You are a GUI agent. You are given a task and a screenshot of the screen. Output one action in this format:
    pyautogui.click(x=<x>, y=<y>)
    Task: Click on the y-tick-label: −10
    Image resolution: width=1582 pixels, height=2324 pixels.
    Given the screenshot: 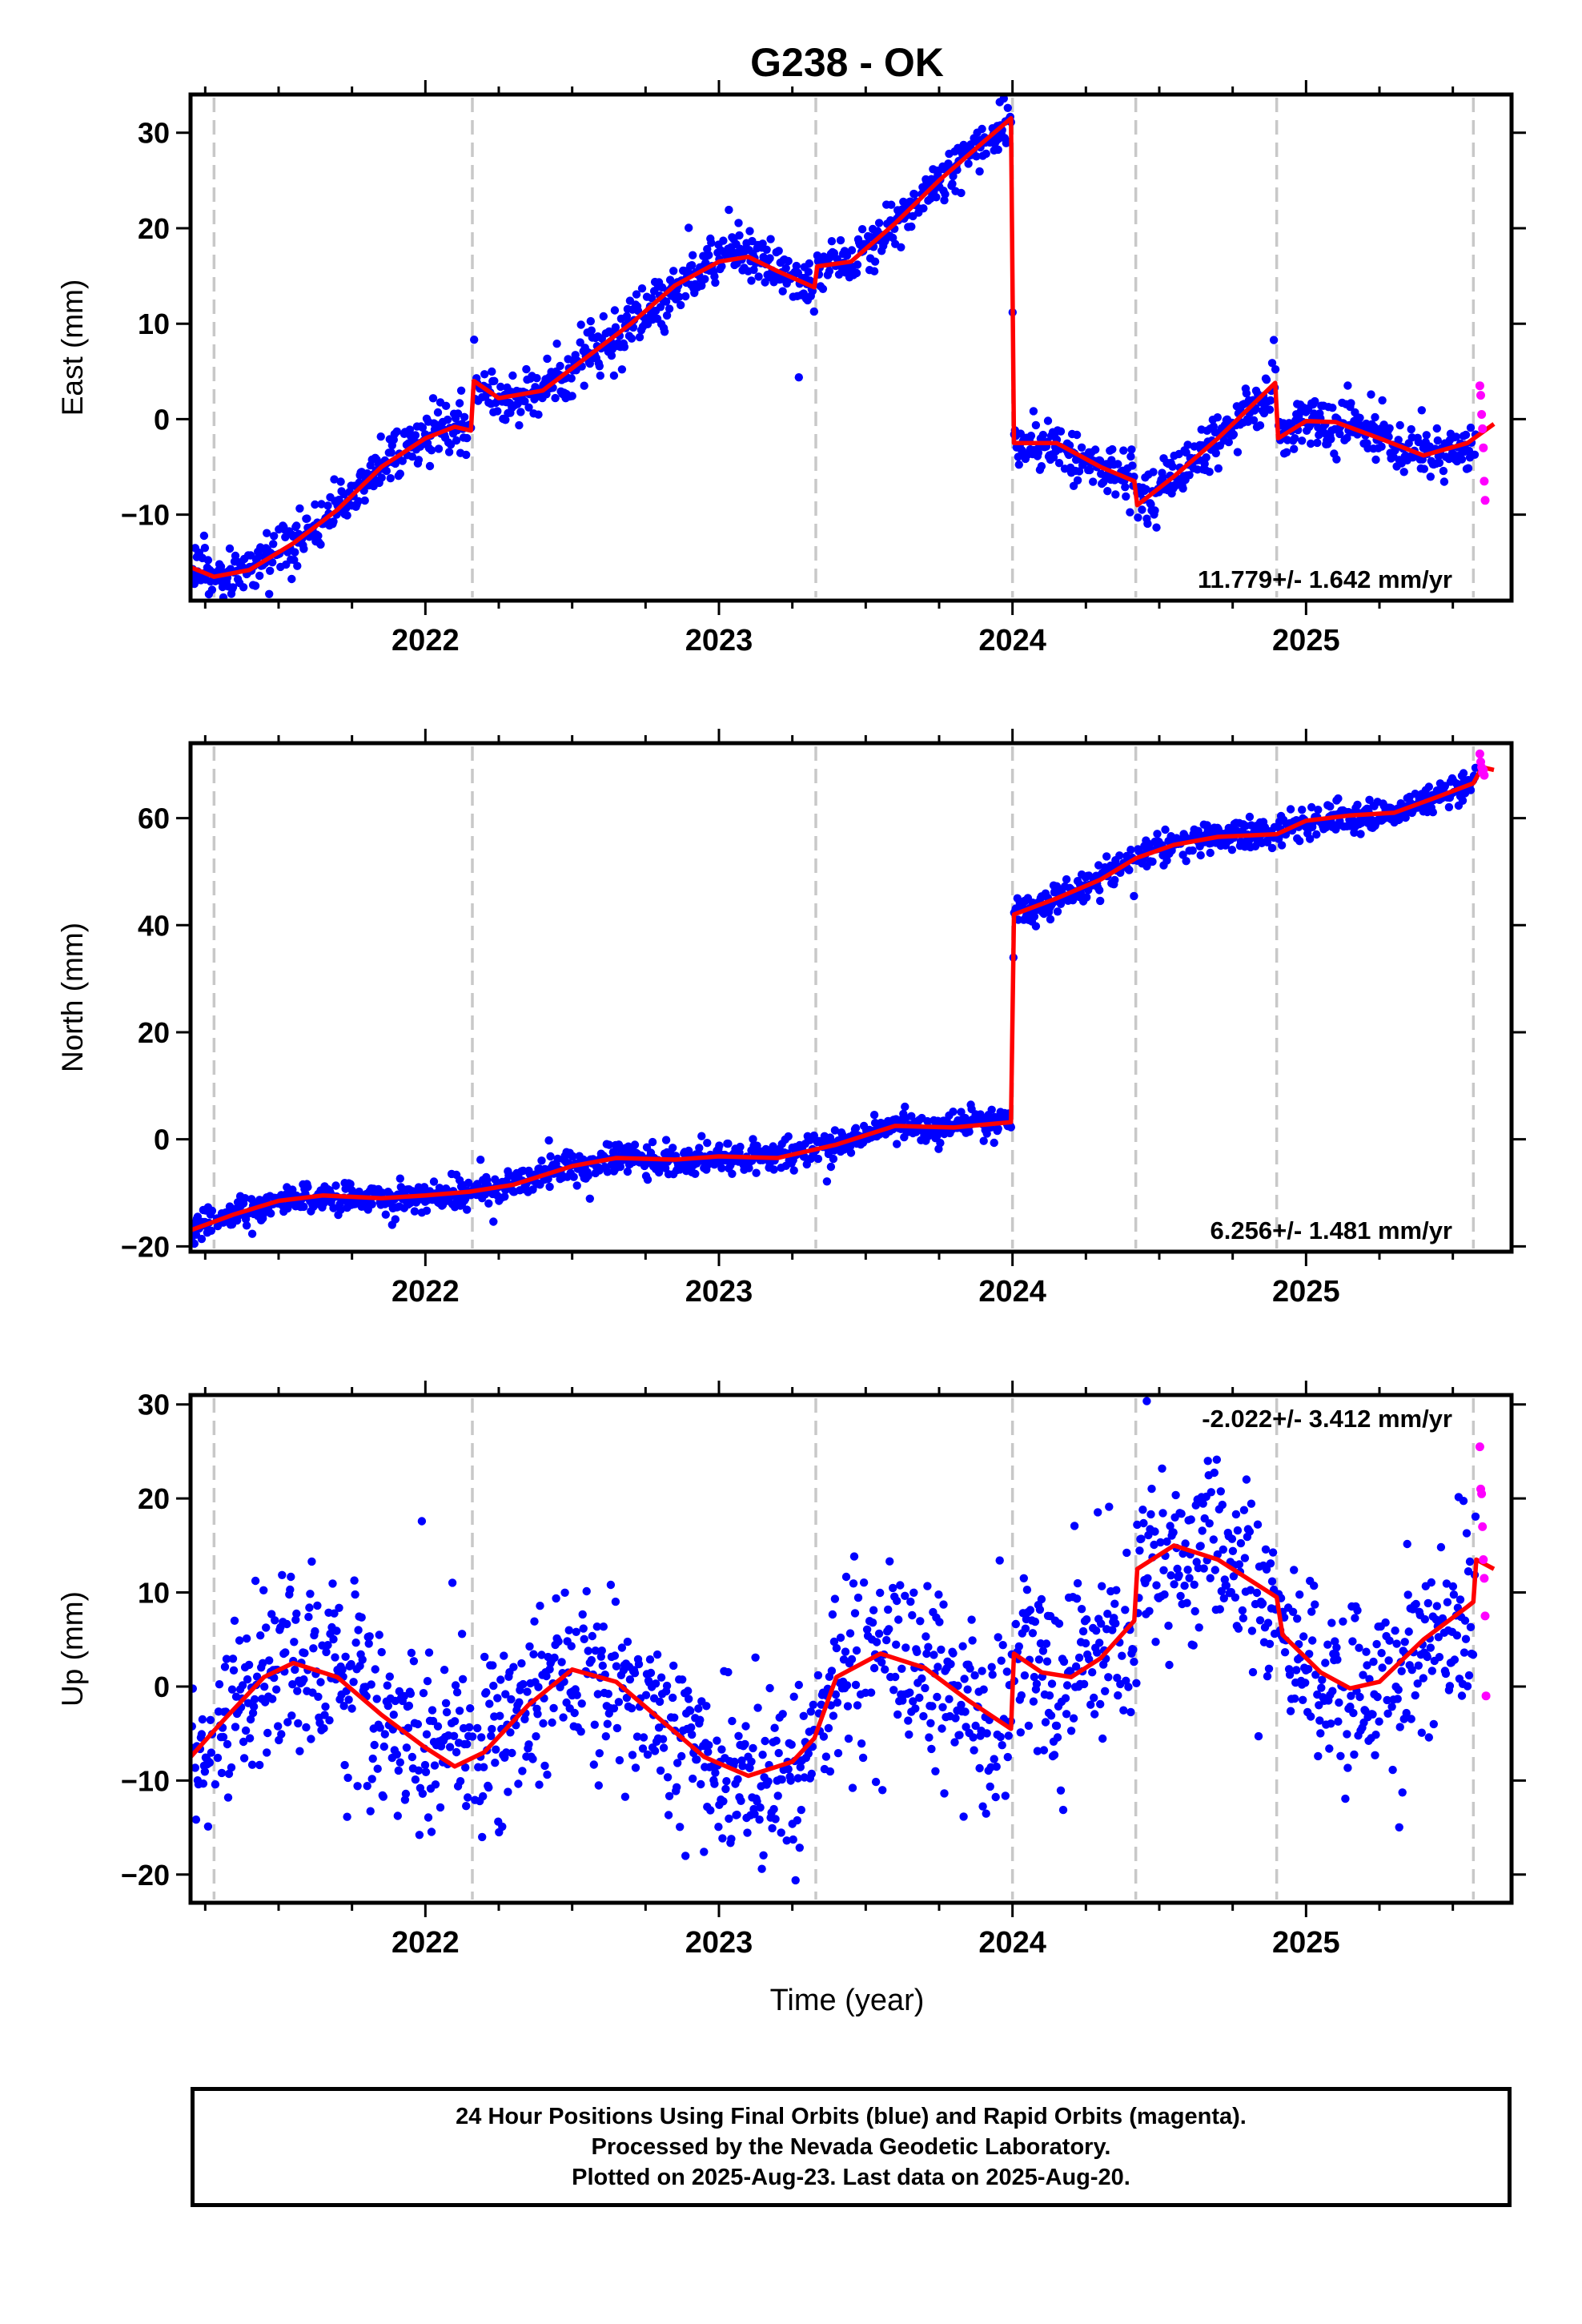 What is the action you would take?
    pyautogui.click(x=145, y=1780)
    